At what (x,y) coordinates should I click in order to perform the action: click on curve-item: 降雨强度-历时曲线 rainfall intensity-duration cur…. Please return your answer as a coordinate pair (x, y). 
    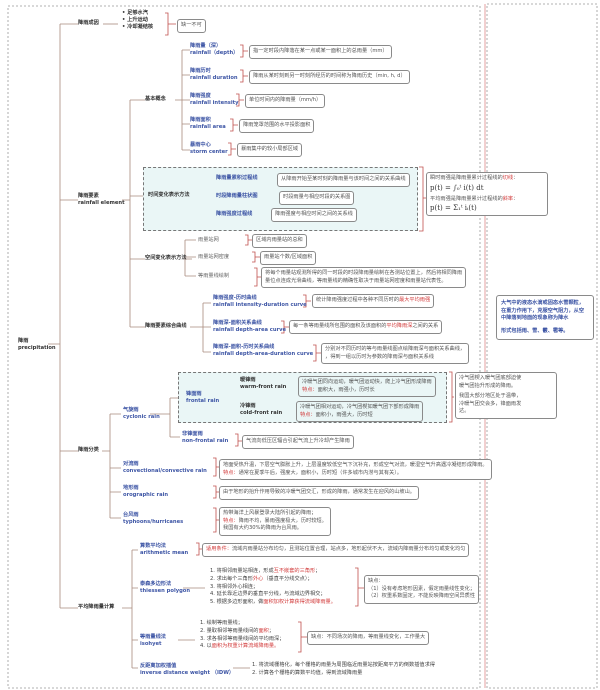
    Looking at the image, I should click on (260, 302).